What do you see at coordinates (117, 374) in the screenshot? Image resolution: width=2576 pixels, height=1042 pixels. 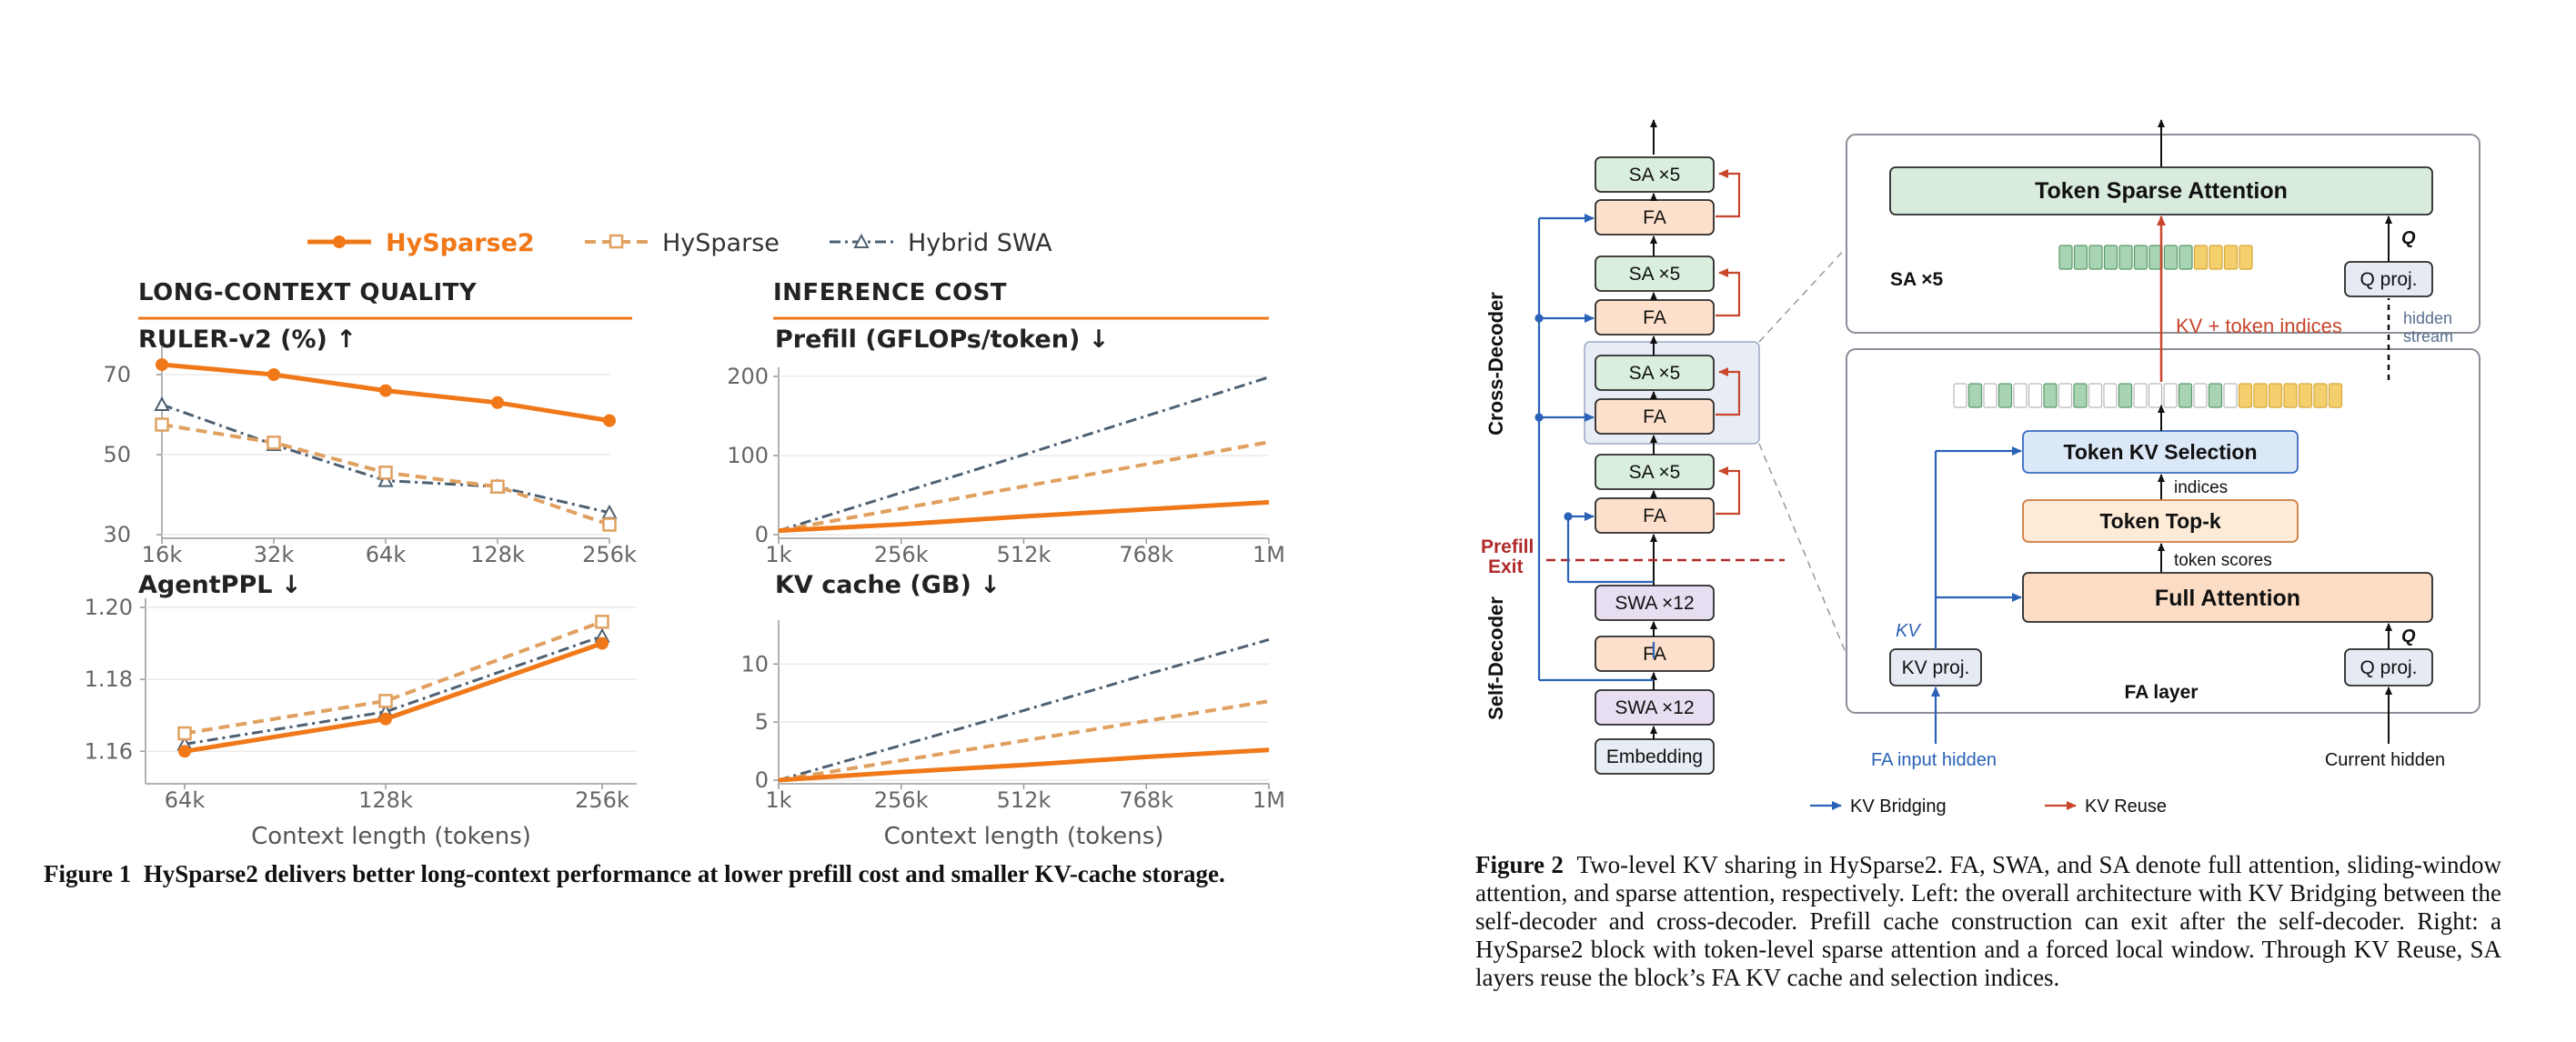 I see `y-tick-label: 70` at bounding box center [117, 374].